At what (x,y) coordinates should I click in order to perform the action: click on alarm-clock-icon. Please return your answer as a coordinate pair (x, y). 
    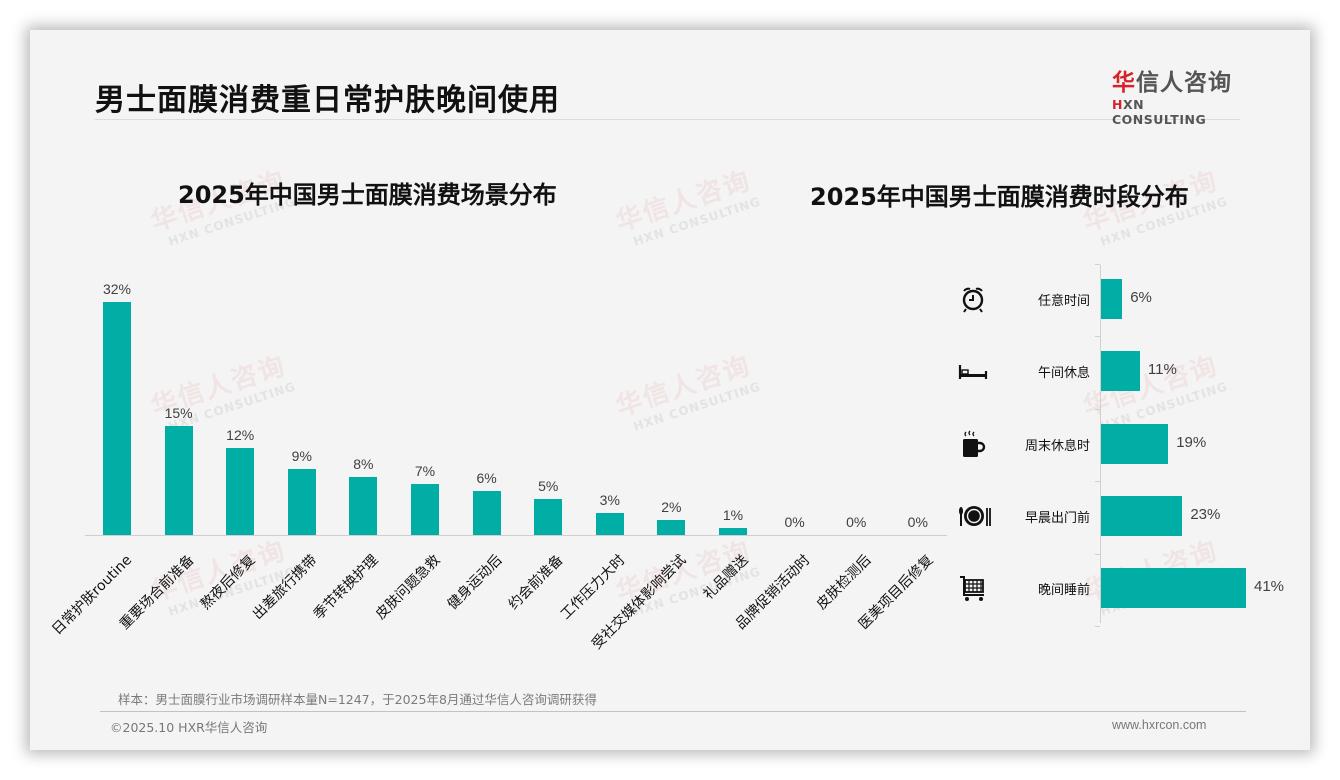
    Looking at the image, I should click on (973, 299).